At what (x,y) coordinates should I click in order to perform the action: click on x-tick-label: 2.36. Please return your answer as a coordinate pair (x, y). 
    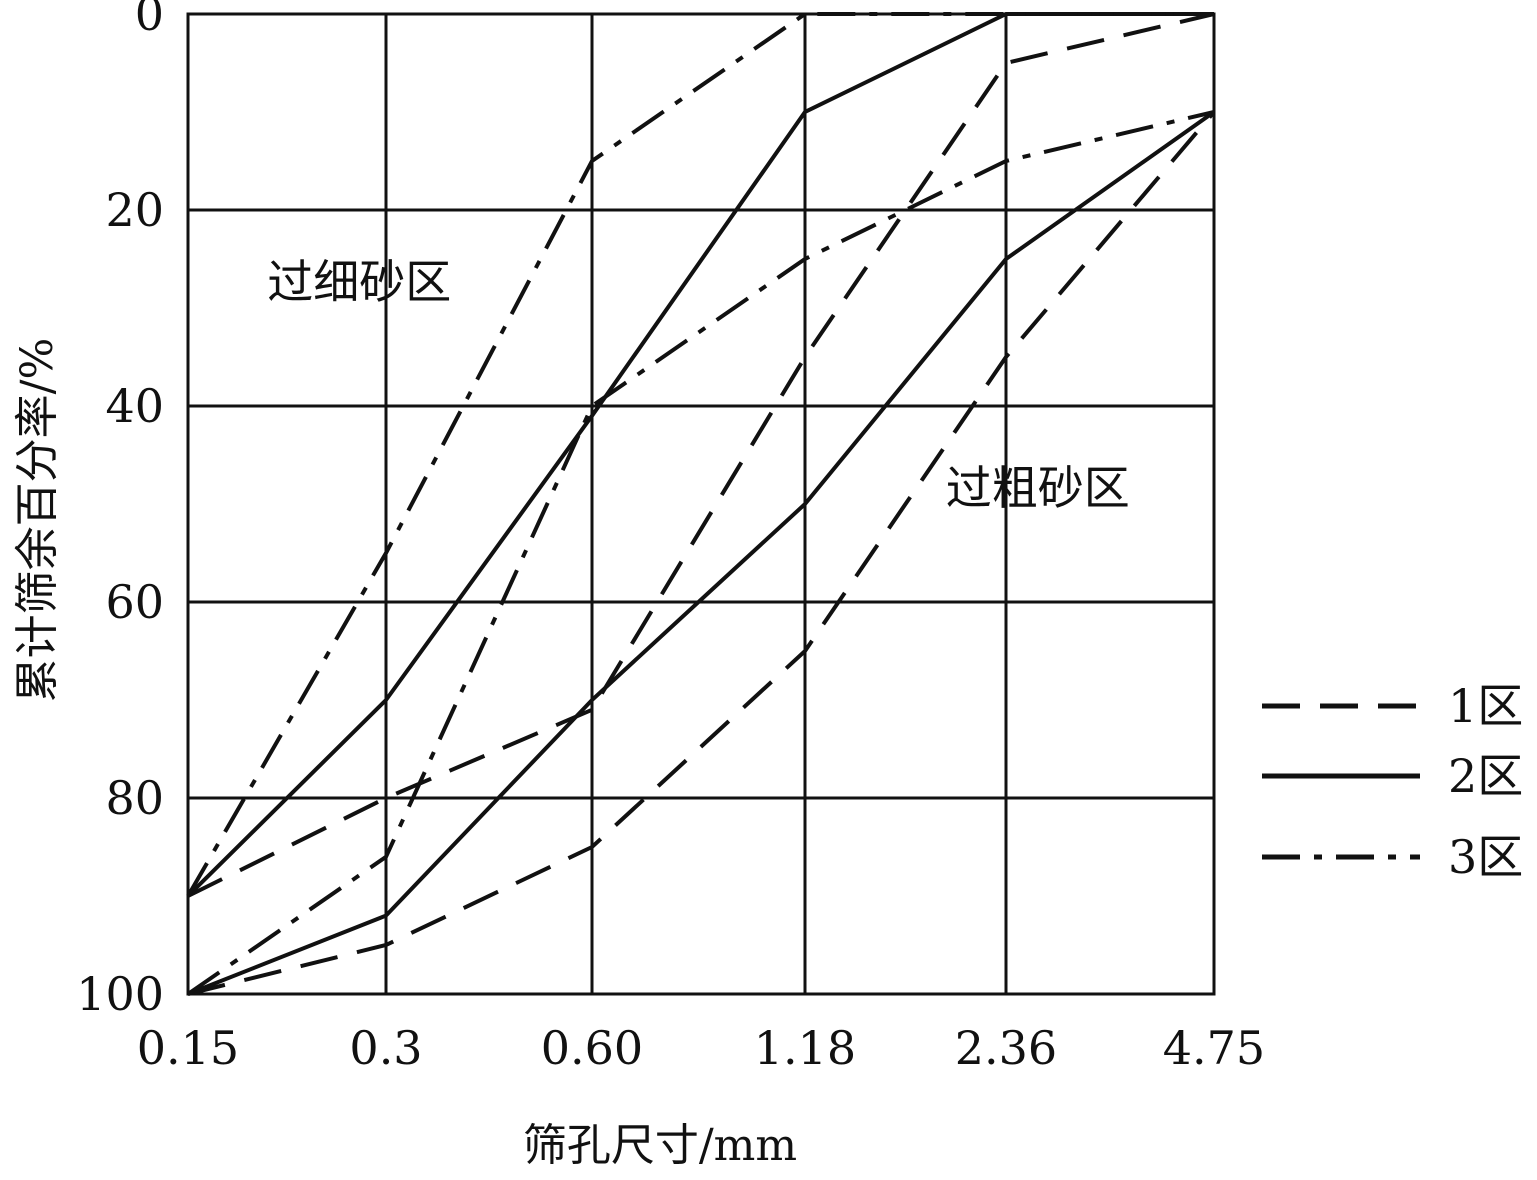
    Looking at the image, I should click on (1006, 1048).